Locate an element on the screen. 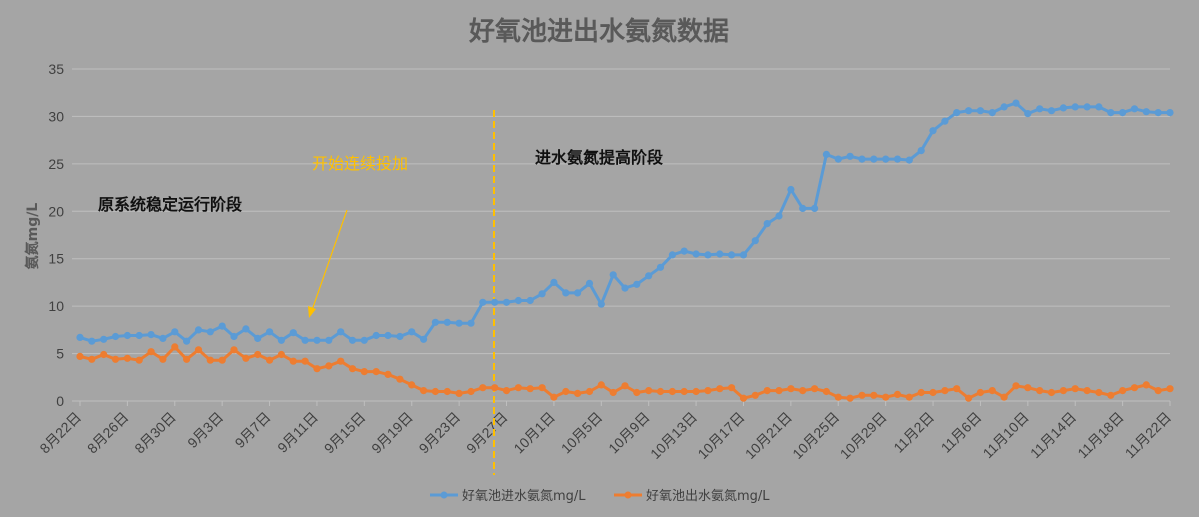  y-tick-label: 25 is located at coordinates (56, 164).